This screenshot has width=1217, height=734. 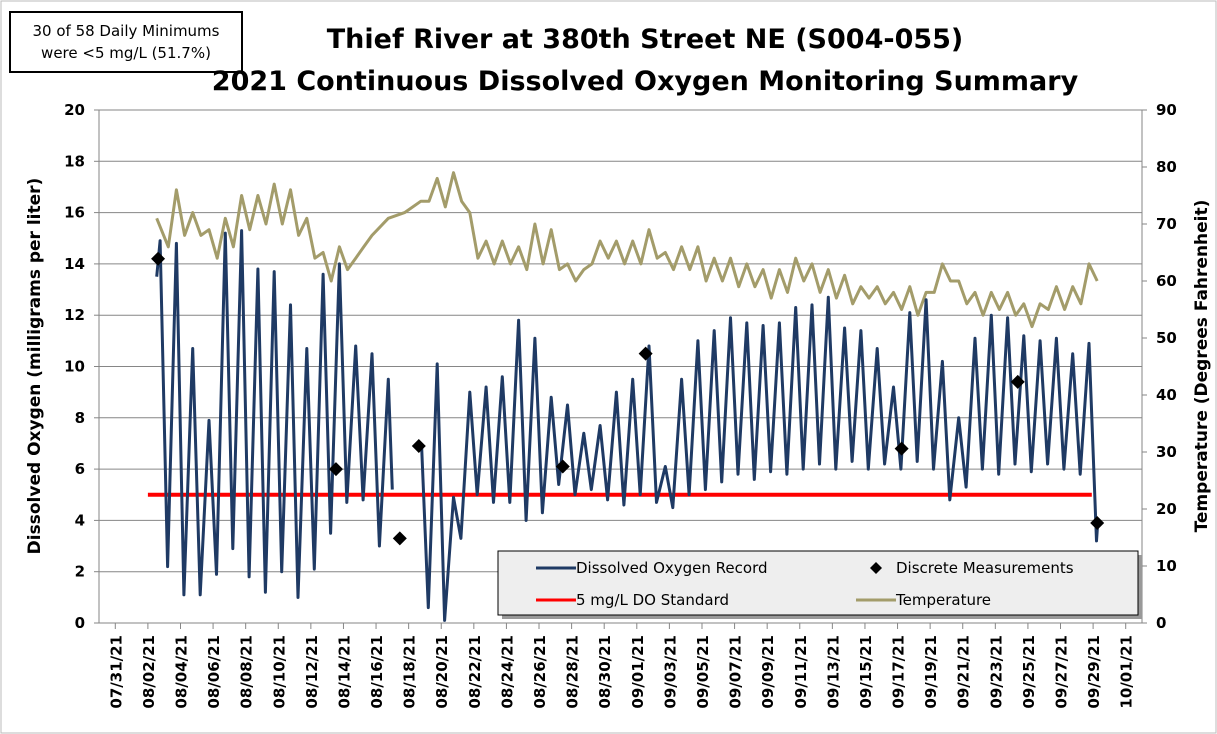 What do you see at coordinates (247, 672) in the screenshot?
I see `x-tick-label: 08/08/21` at bounding box center [247, 672].